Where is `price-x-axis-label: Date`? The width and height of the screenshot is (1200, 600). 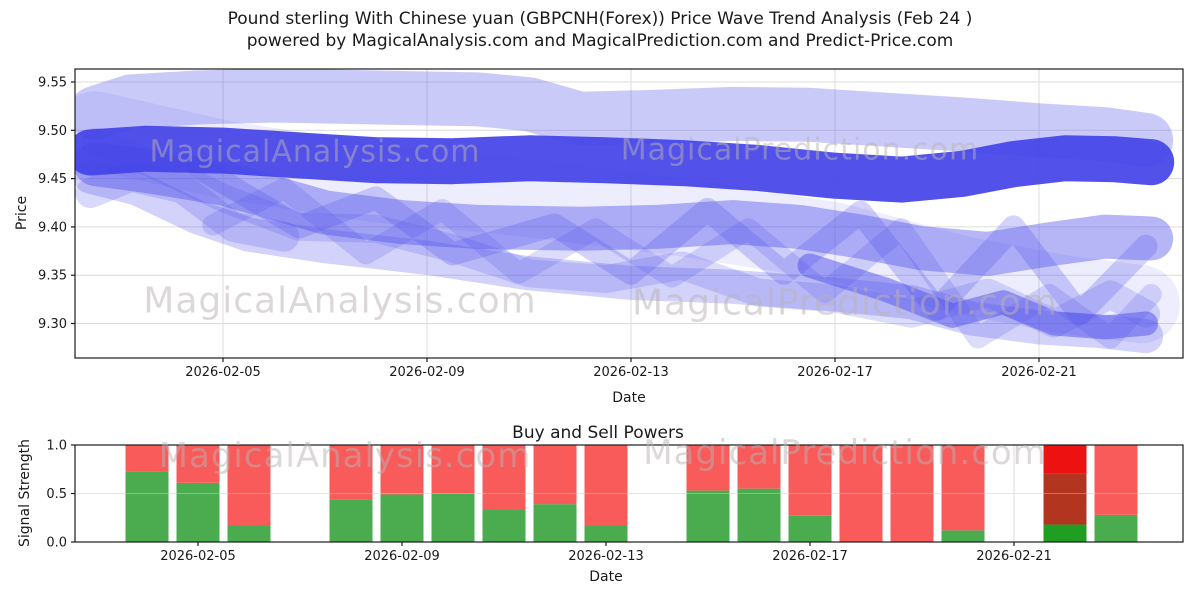
price-x-axis-label: Date is located at coordinates (629, 398).